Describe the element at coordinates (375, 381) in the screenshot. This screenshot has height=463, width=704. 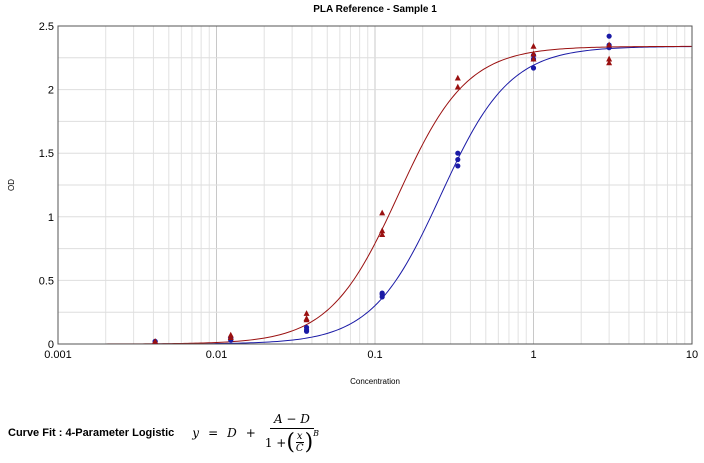
I see `x-axis-title: Concentration` at that location.